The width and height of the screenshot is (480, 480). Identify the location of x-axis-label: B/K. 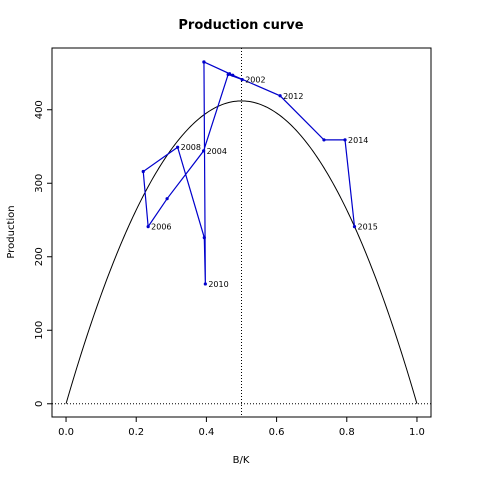
(241, 460).